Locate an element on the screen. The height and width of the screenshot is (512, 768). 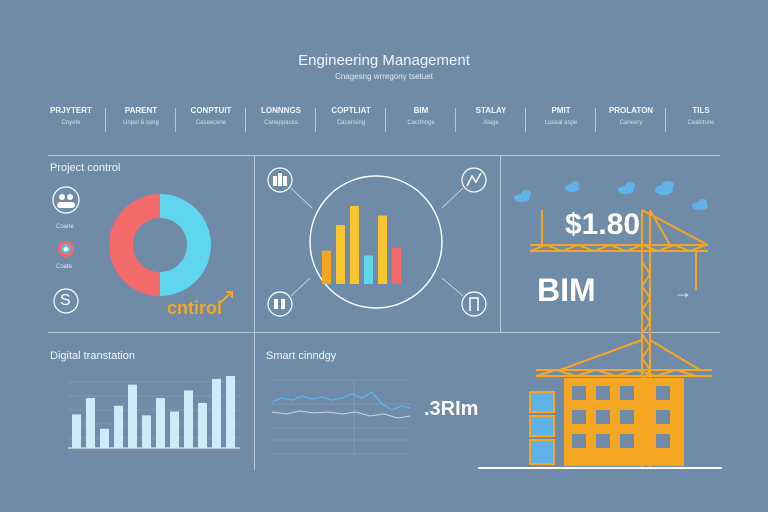
digital-label: Digital transtation is located at coordinates (92, 356).